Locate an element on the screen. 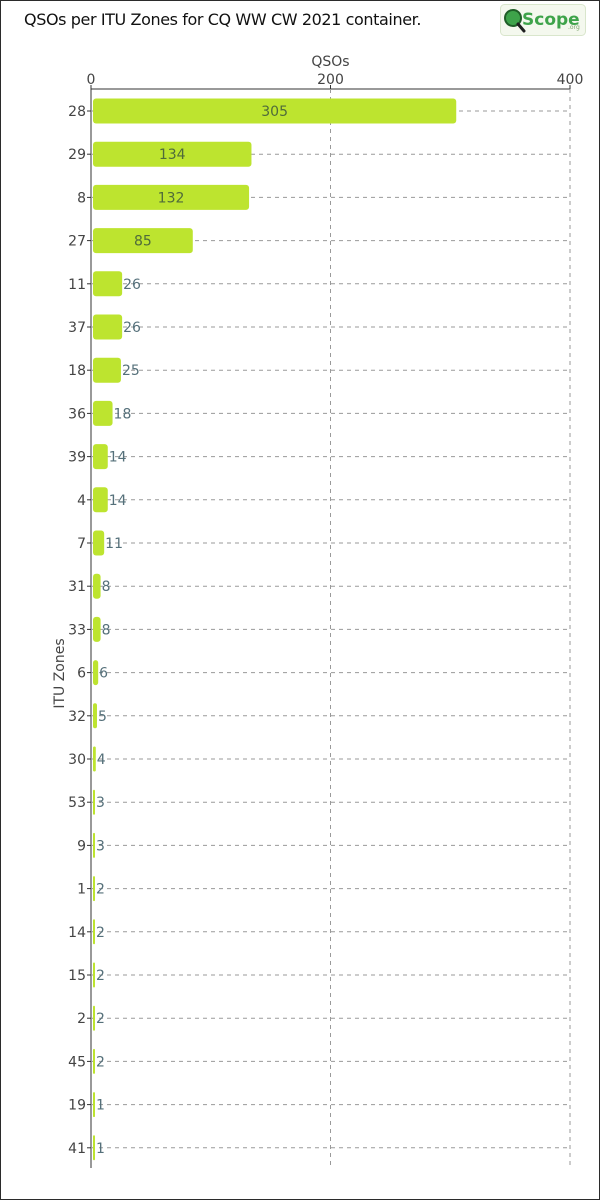 This screenshot has width=600, height=1200. y-tick-label: 31 is located at coordinates (77, 587).